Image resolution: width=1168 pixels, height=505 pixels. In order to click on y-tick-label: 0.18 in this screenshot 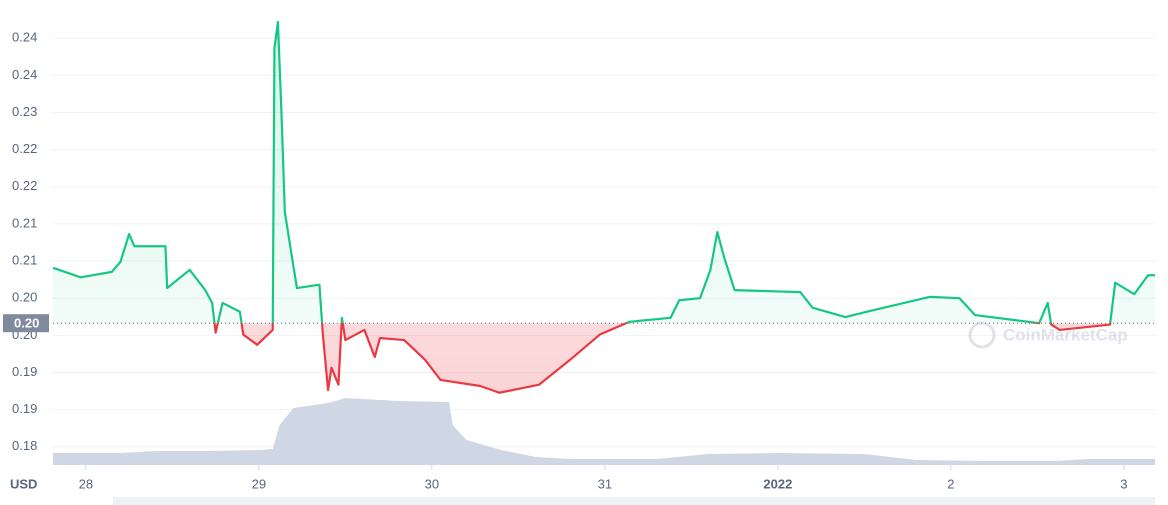, I will do `click(24, 445)`.